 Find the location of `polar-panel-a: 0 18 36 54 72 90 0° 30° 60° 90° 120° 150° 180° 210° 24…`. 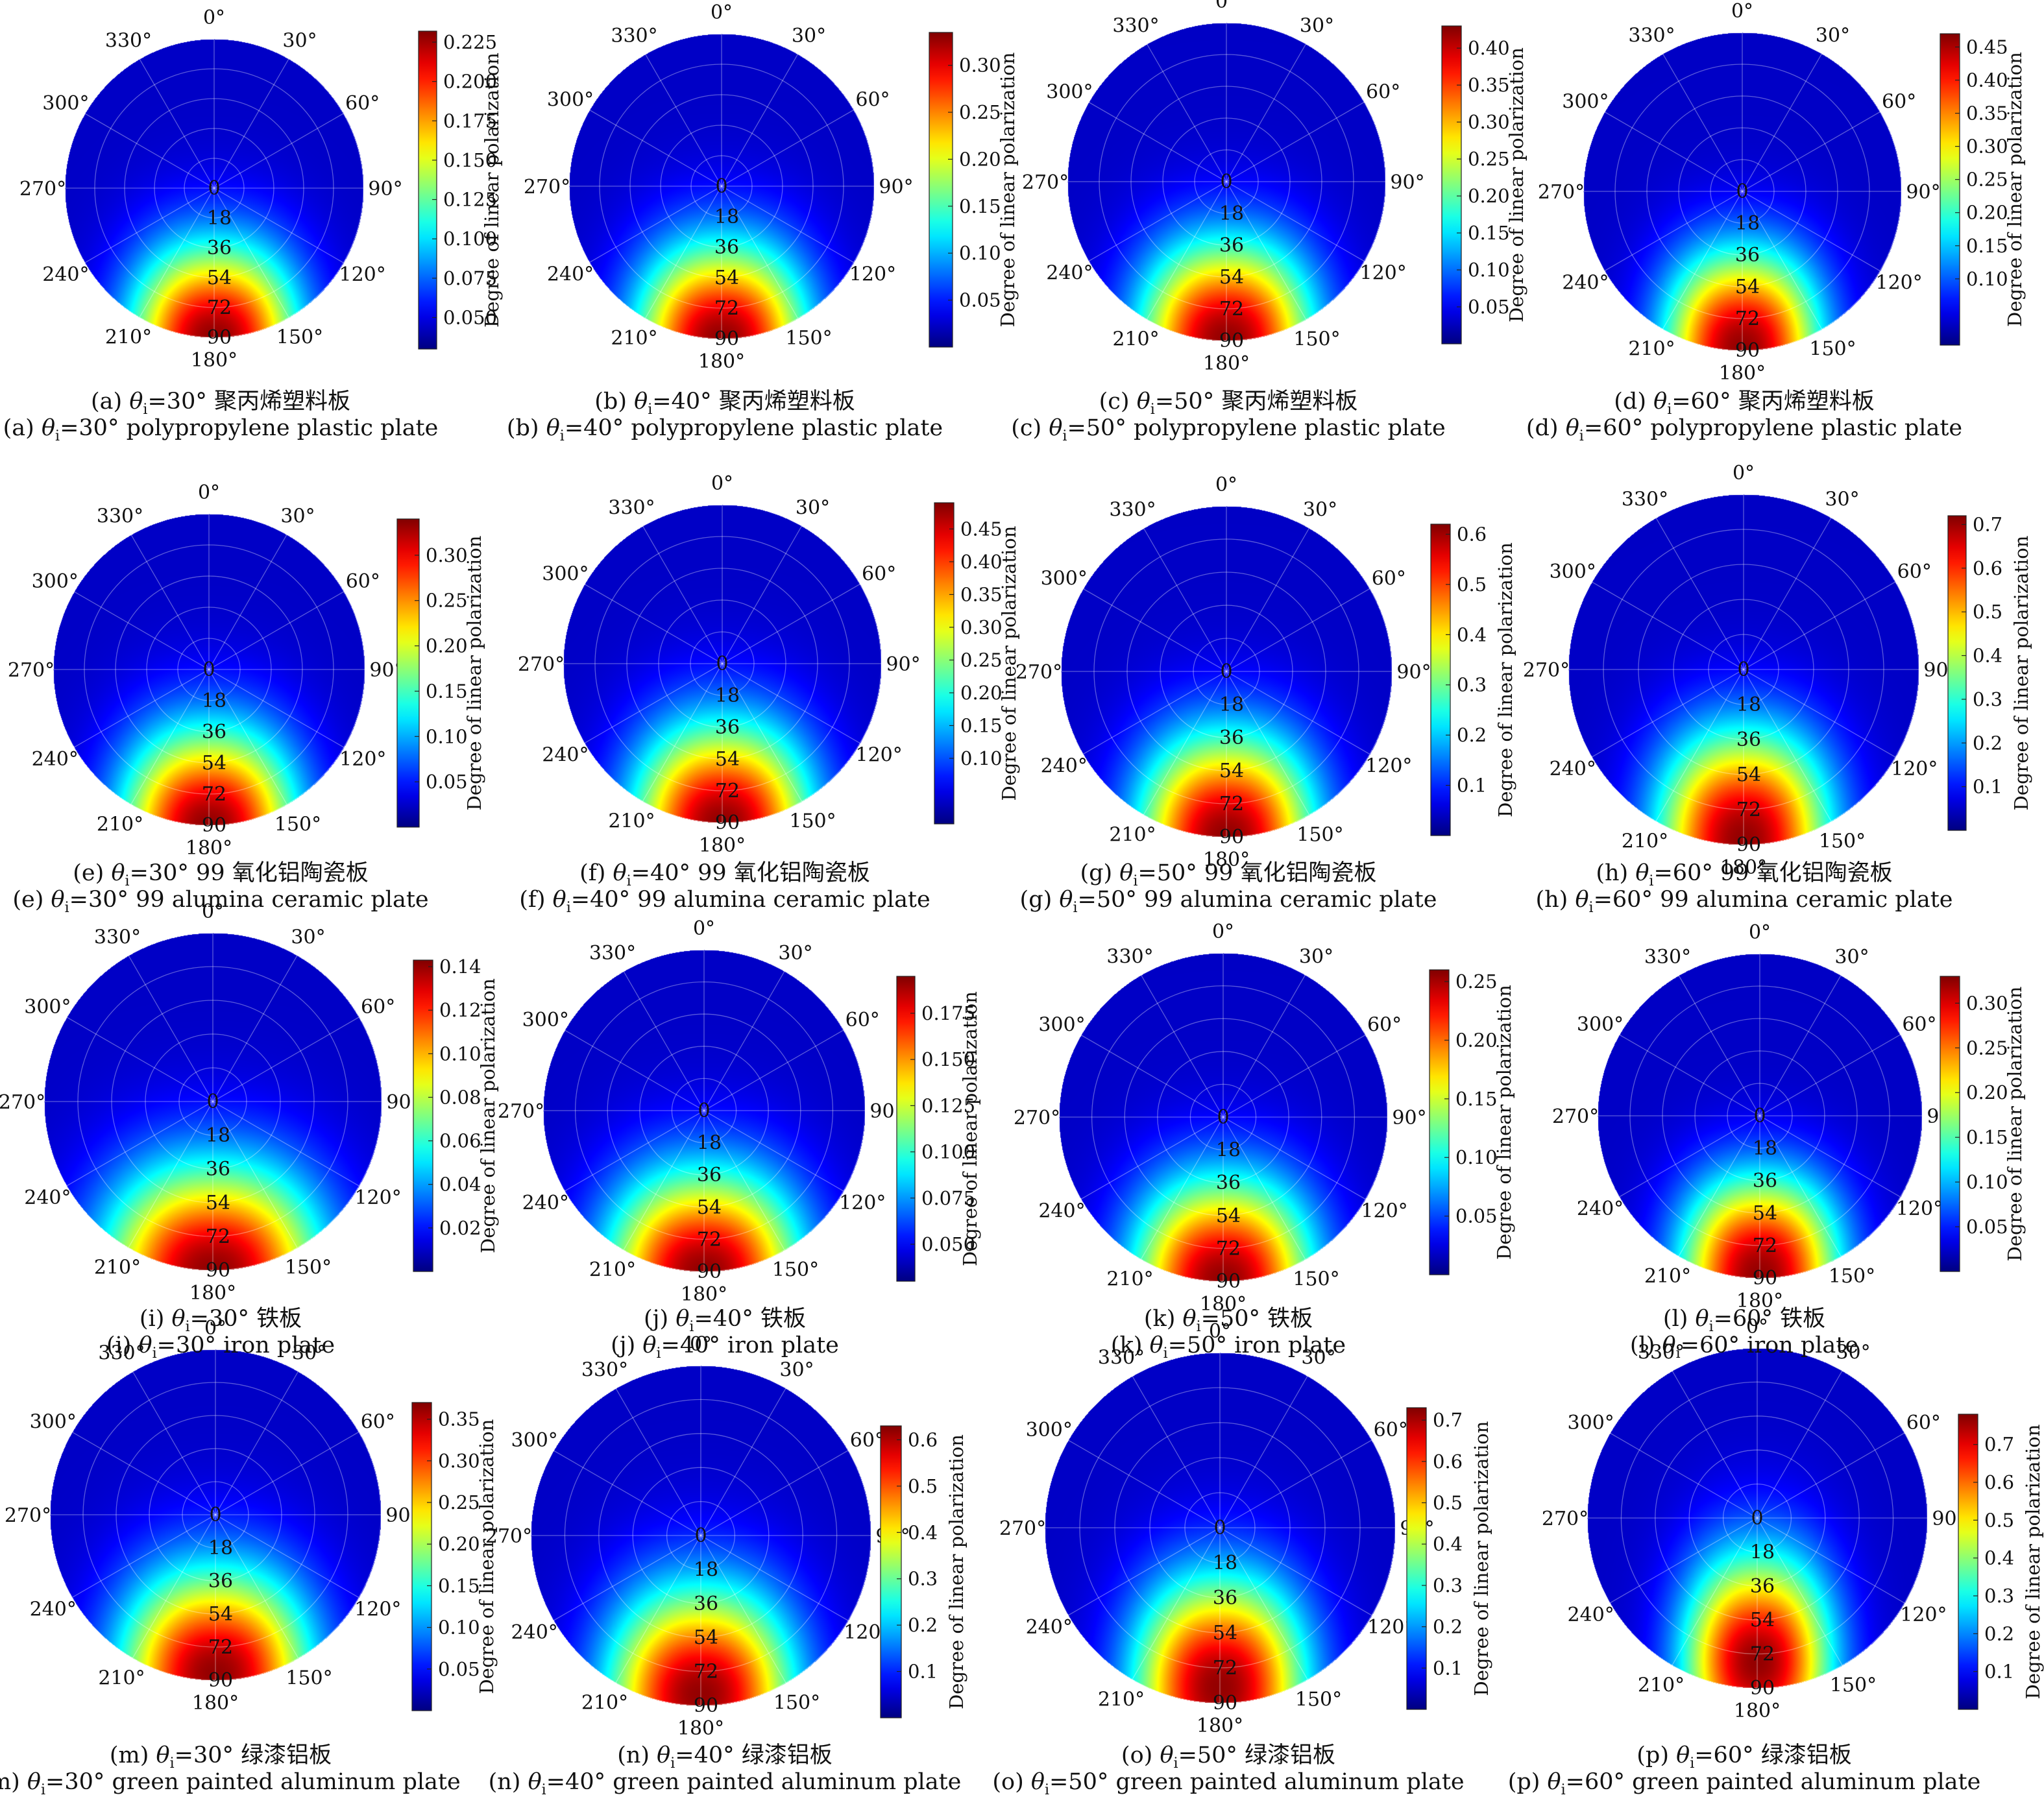

polar-panel-a: 0 18 36 54 72 90 0° 30° 60° 90° 120° 150° 180° 210° 24… is located at coordinates (261, 189).